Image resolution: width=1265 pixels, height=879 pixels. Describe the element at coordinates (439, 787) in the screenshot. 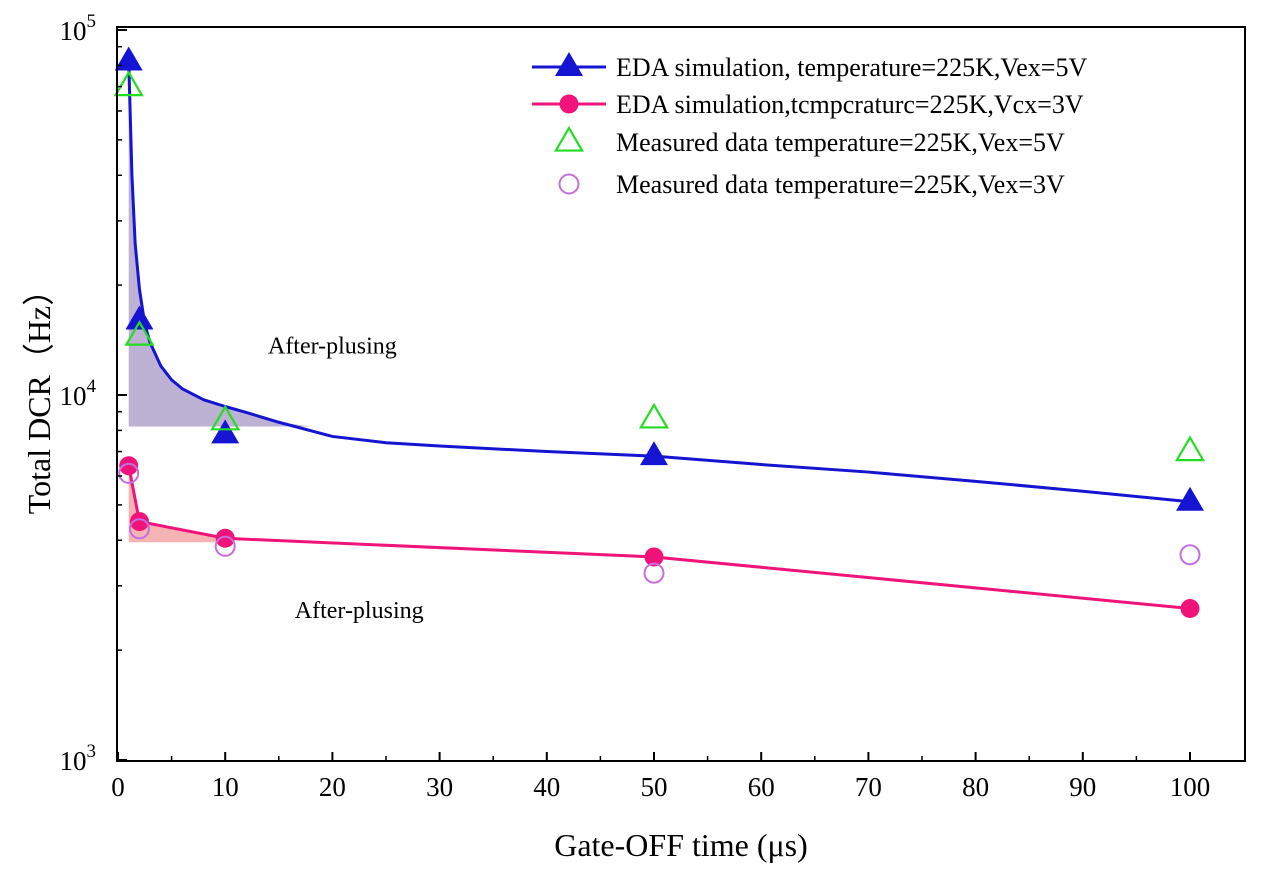

I see `x-tick-label-30: 30` at that location.